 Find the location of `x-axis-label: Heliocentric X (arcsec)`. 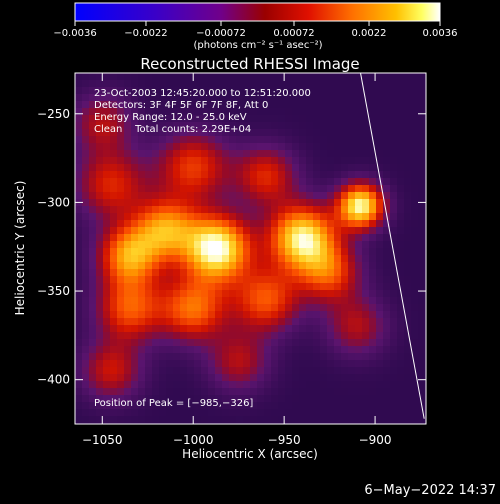

x-axis-label: Heliocentric X (arcsec) is located at coordinates (250, 454).